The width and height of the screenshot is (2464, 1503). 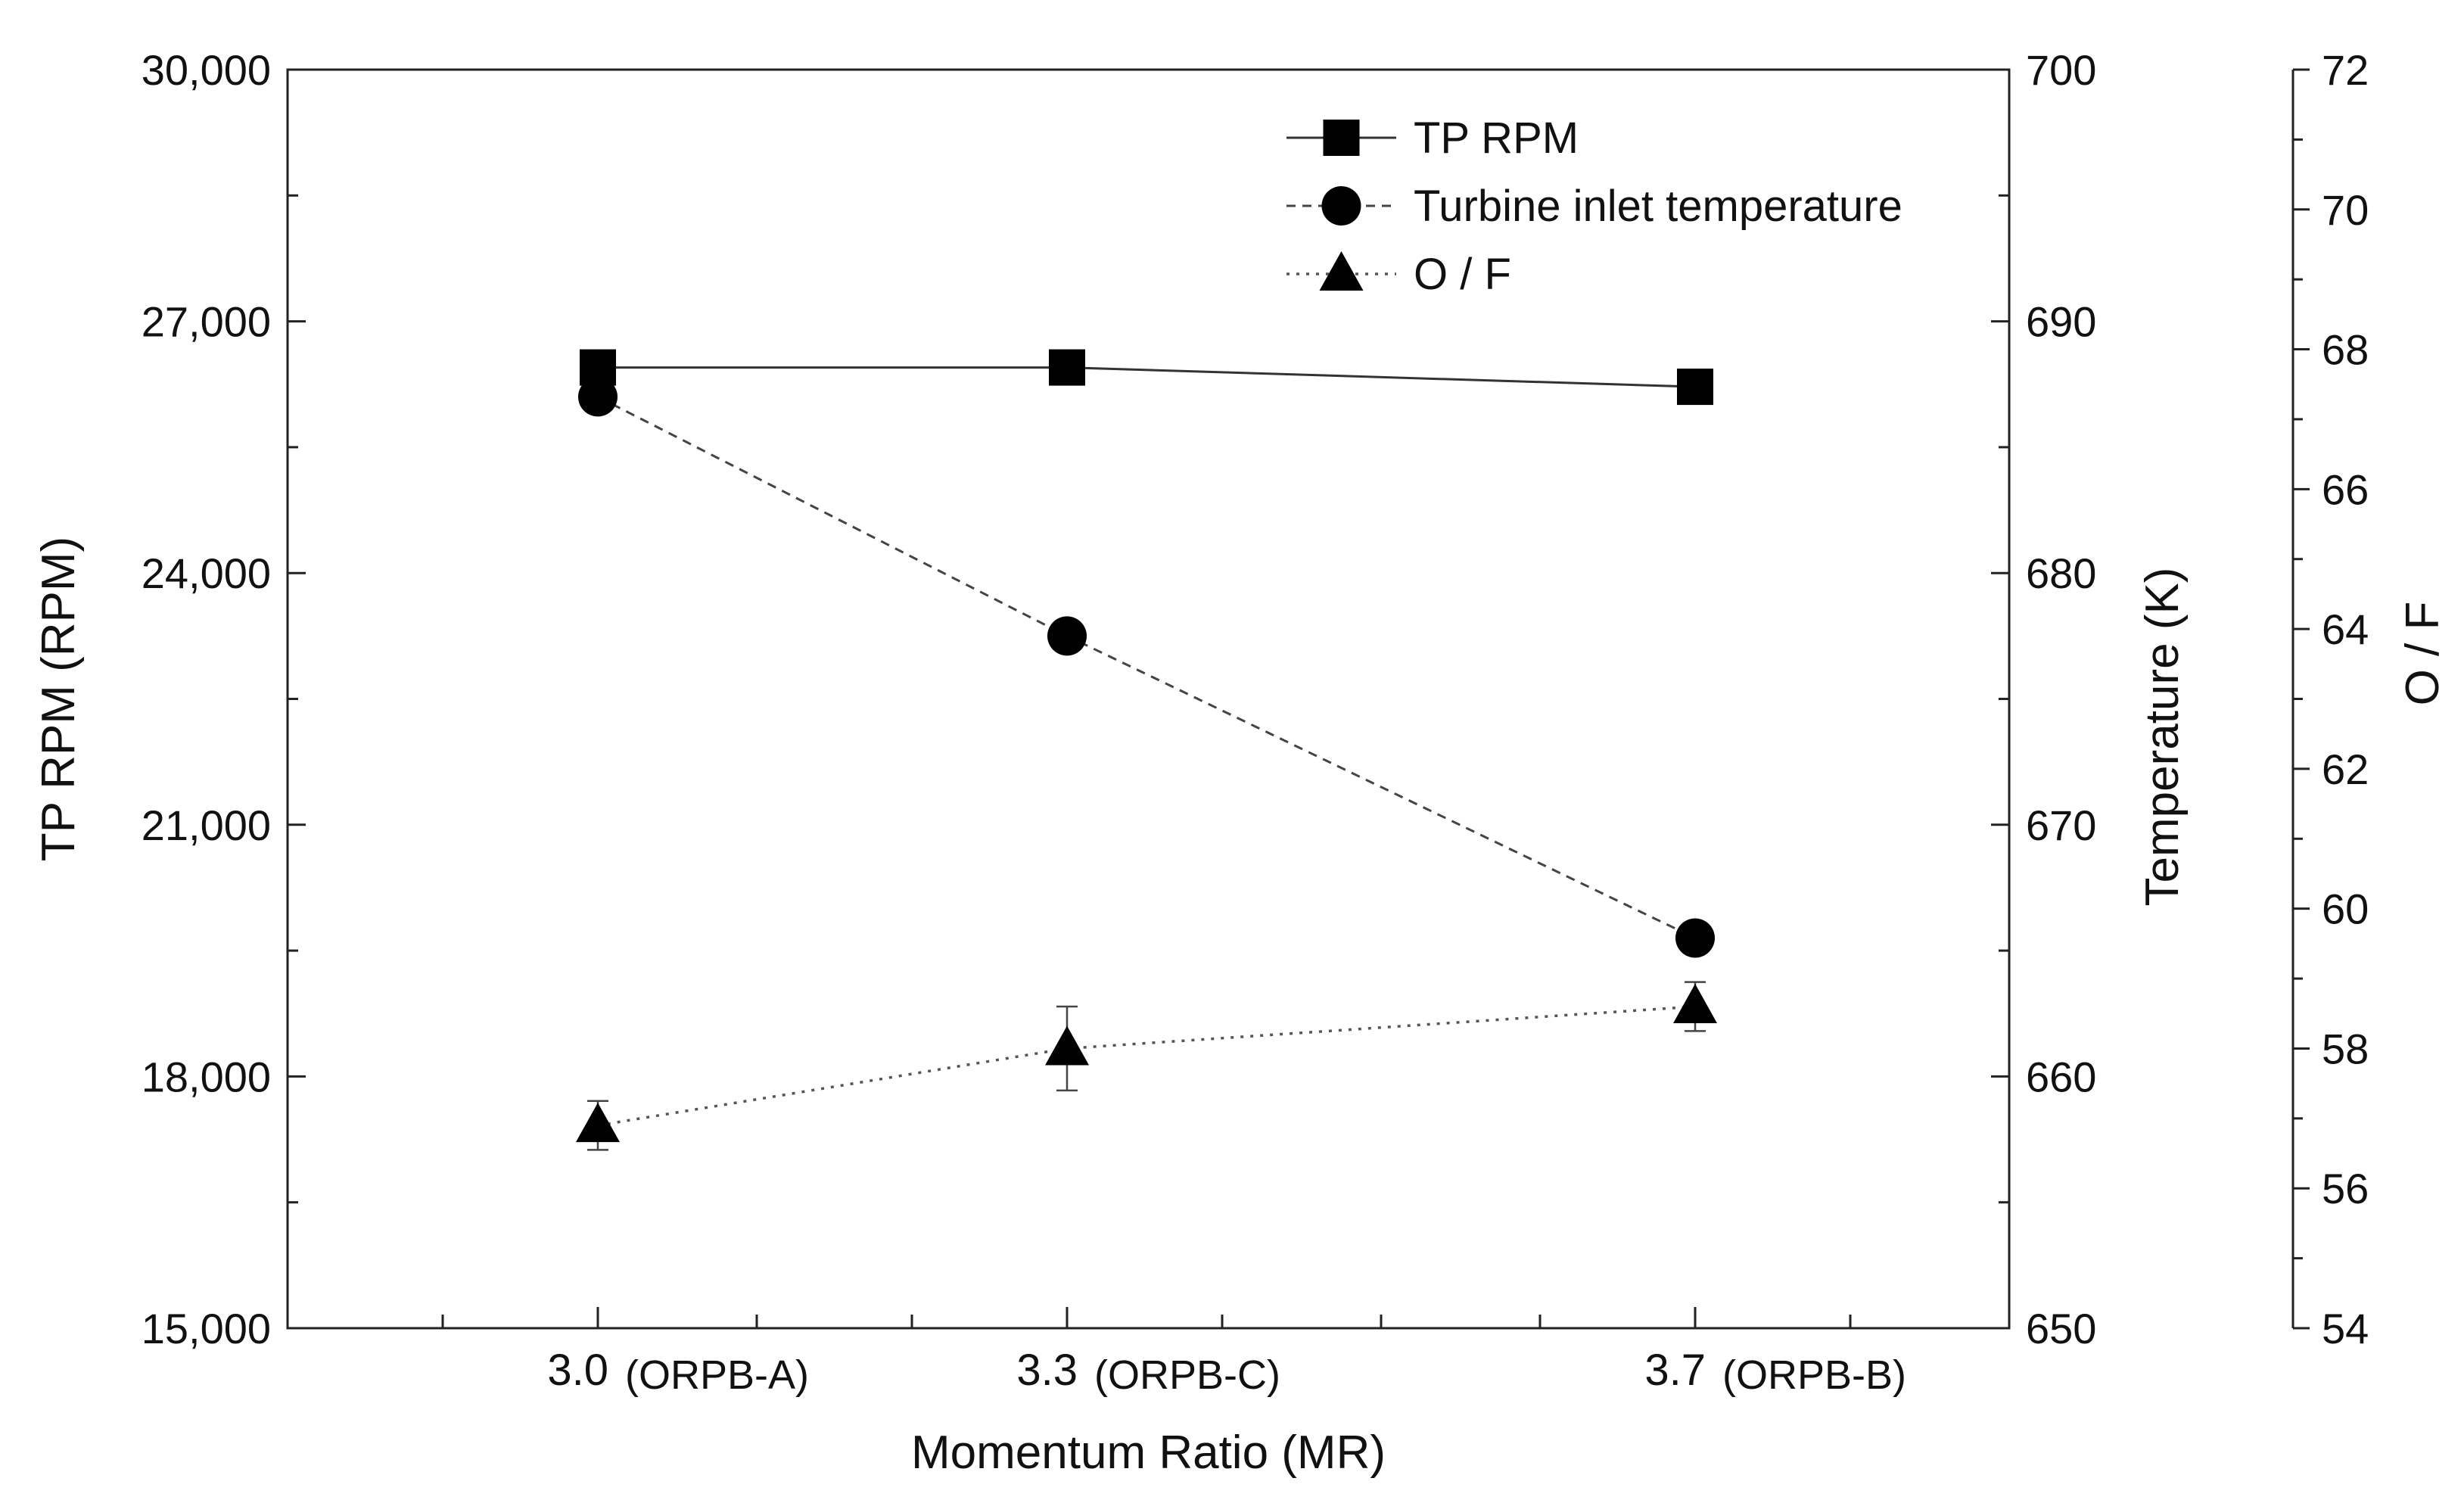 What do you see at coordinates (2423, 654) in the screenshot?
I see `right2-axis-title: O / F` at bounding box center [2423, 654].